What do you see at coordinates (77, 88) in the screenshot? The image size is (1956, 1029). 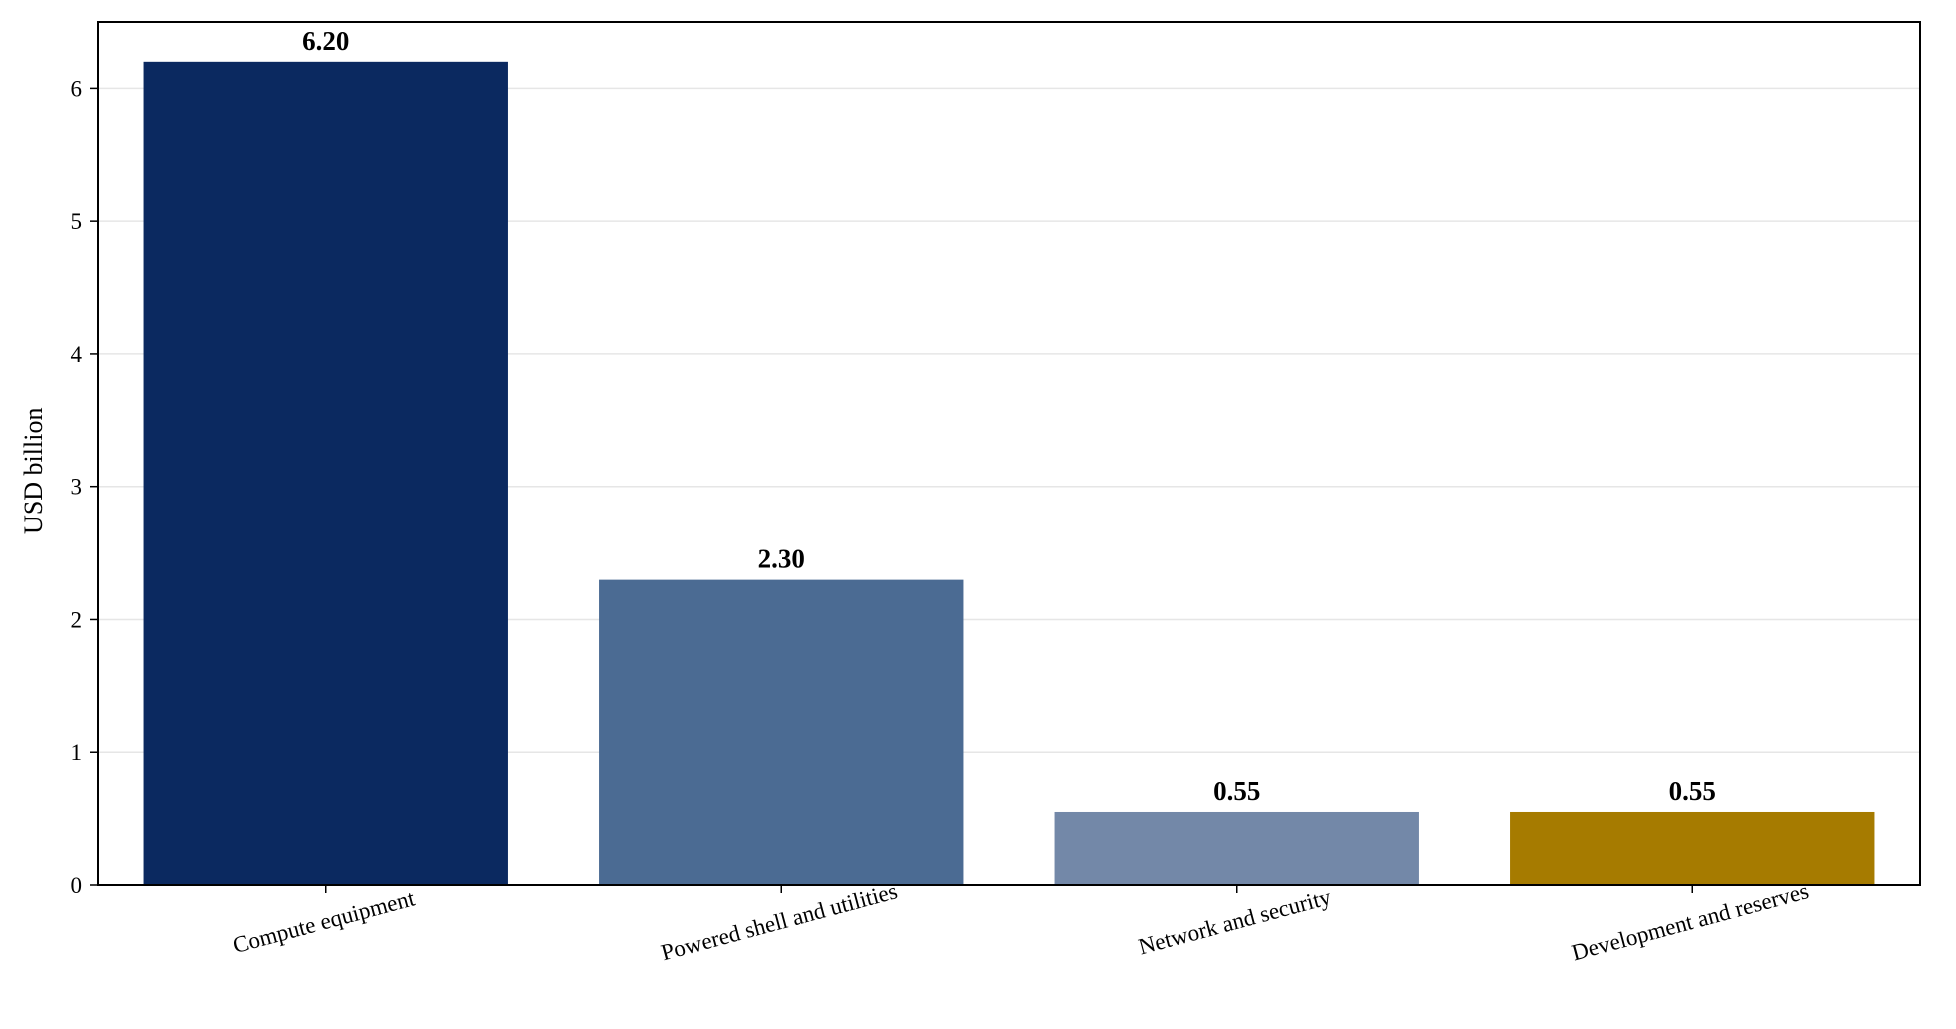 I see `y-tick-label: 6` at bounding box center [77, 88].